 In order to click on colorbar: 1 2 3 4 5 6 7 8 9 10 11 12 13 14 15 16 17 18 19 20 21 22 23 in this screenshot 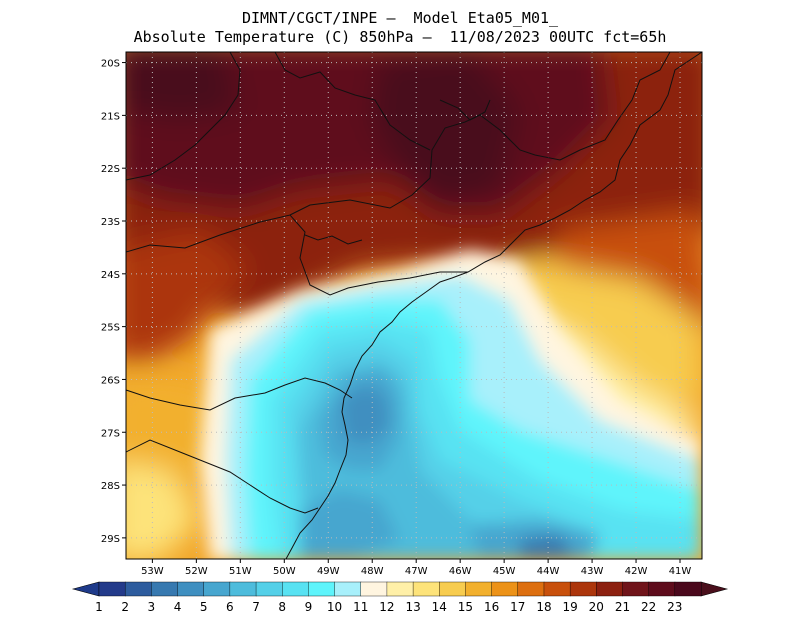, I will do `click(400, 597)`.